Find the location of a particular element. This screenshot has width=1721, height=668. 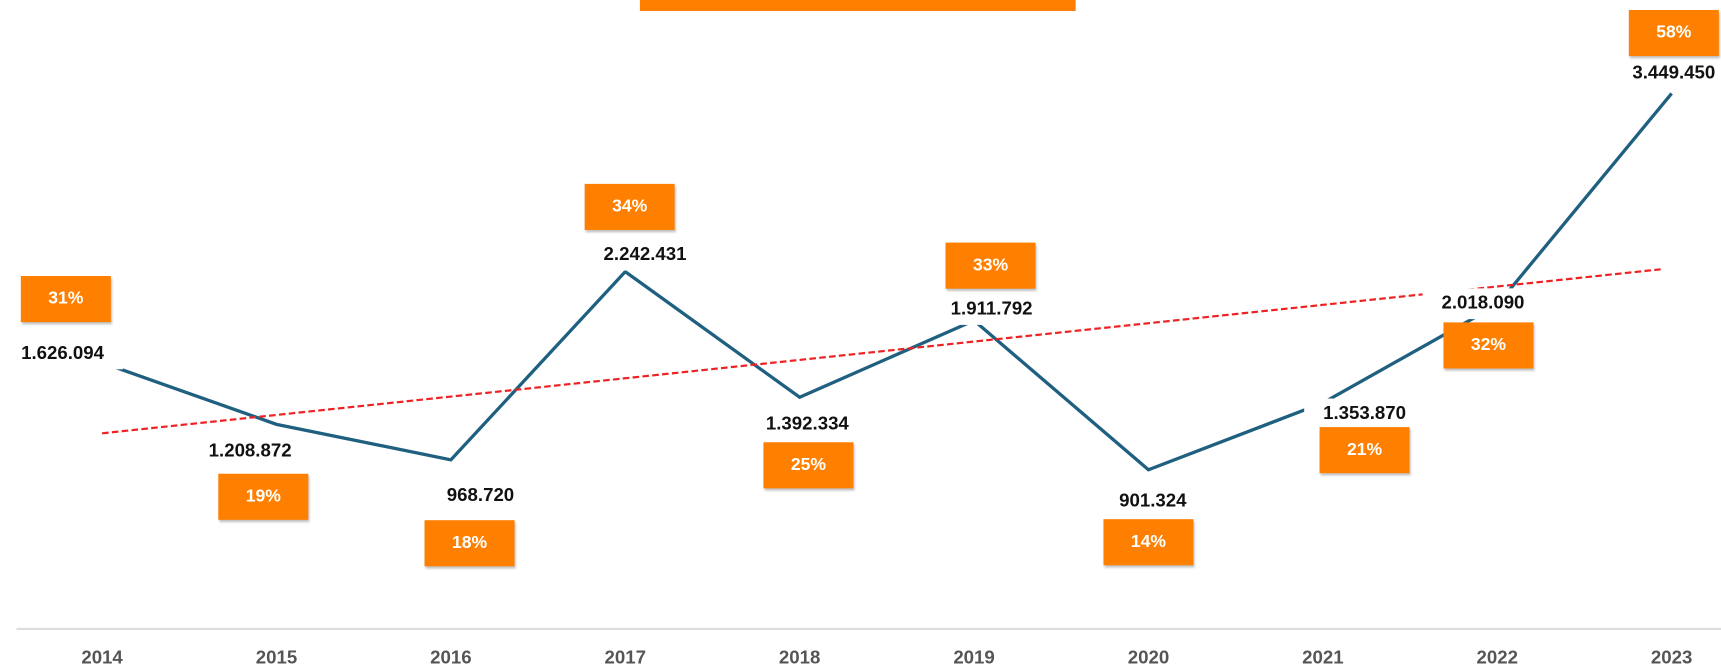

x-tick-label: 2020 is located at coordinates (1148, 656).